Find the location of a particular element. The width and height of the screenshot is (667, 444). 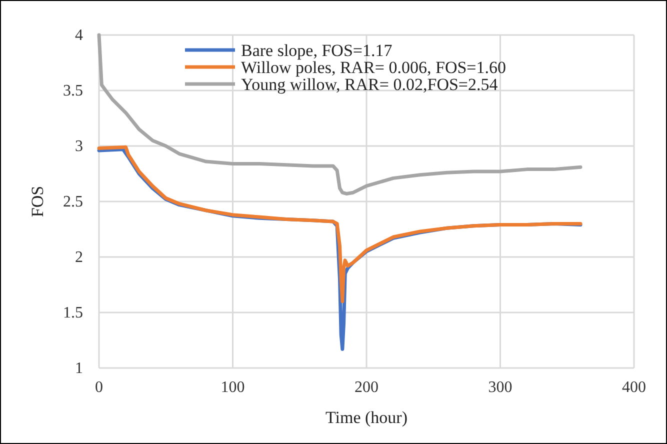

x-tick-label: 200 is located at coordinates (366, 387).